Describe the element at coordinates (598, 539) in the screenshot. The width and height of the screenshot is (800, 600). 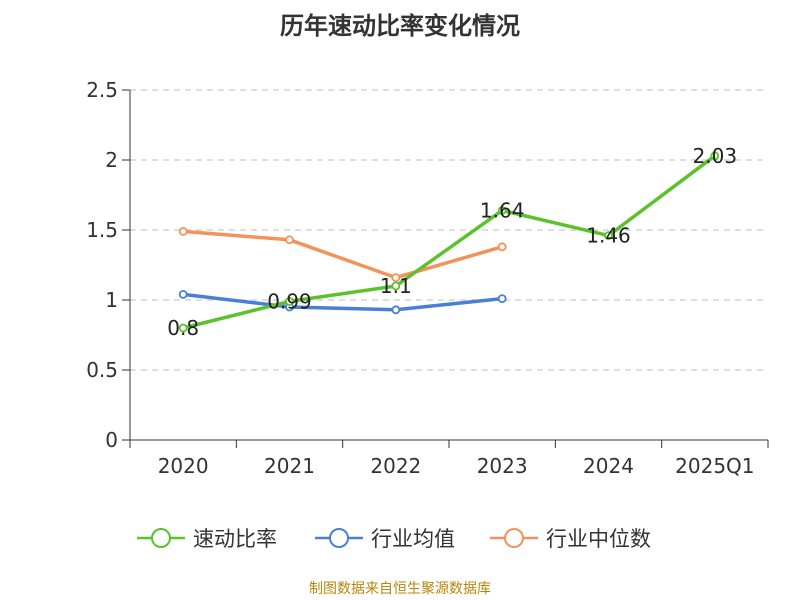
I see `legend-label: 行业中位数` at that location.